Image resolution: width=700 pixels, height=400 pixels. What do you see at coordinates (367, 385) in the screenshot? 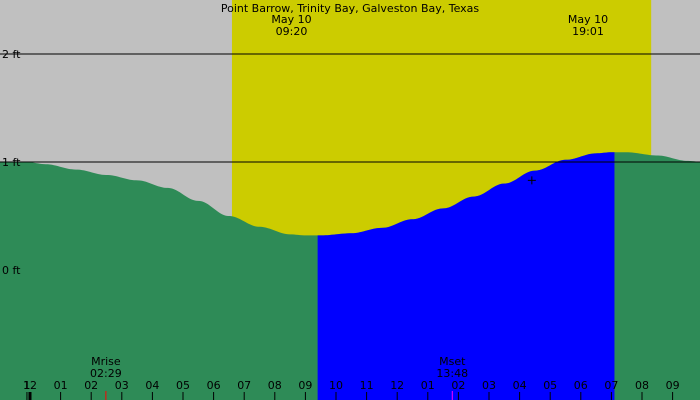
I see `x-tick-label: 11` at bounding box center [367, 385].